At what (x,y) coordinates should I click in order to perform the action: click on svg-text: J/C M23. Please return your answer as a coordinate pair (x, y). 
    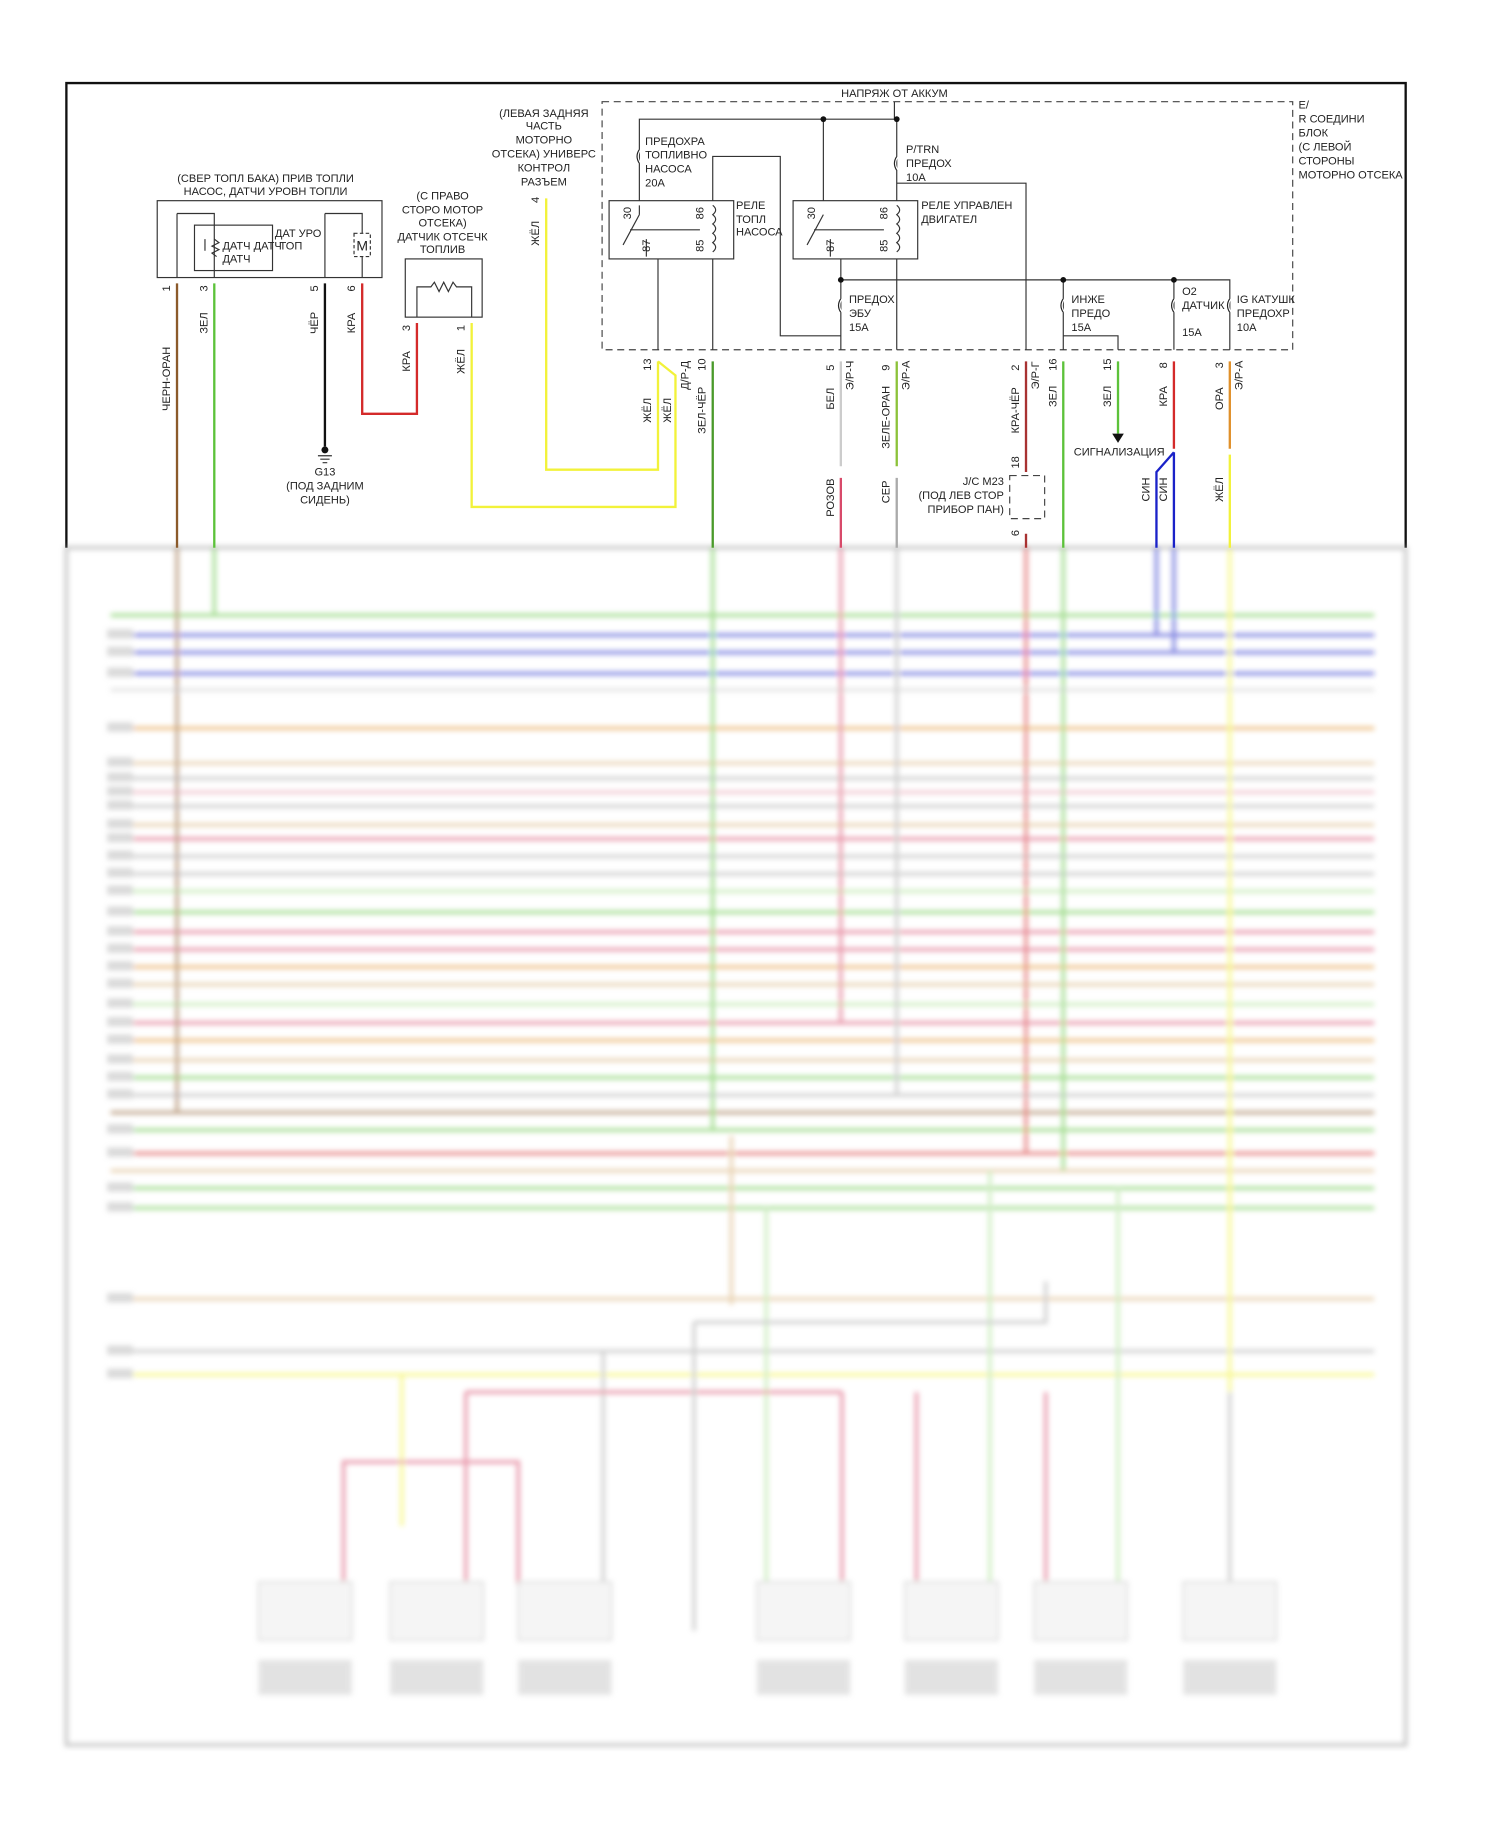
    Looking at the image, I should click on (983, 482).